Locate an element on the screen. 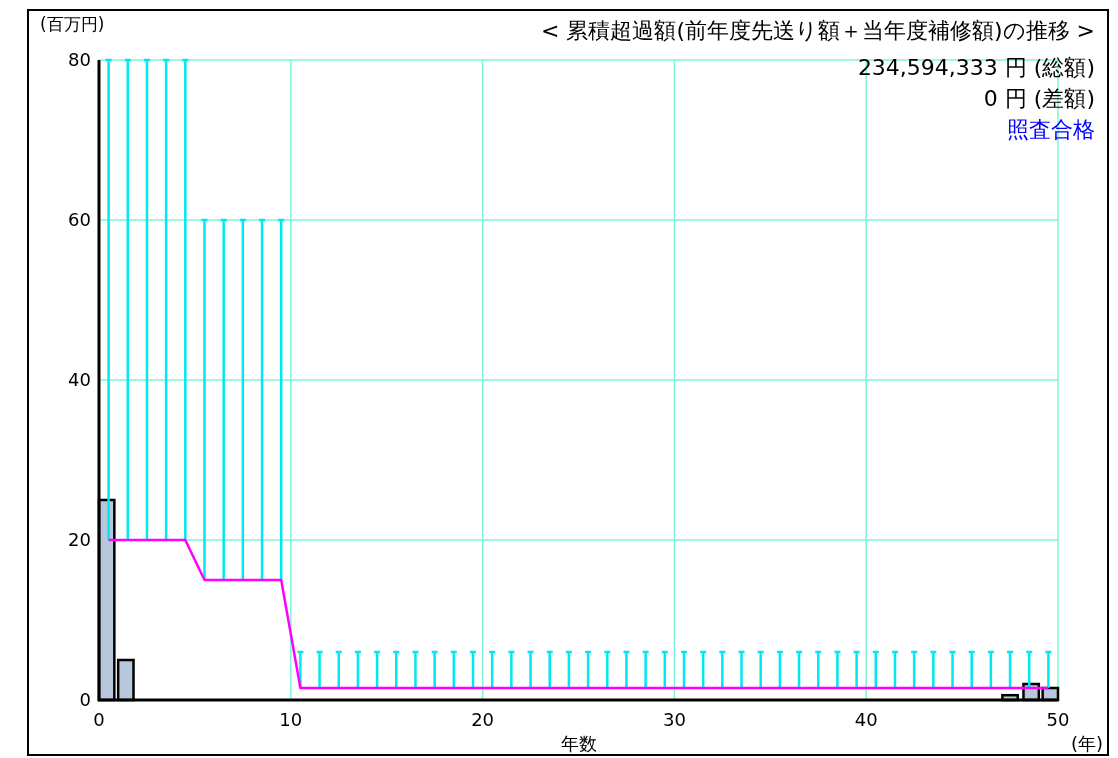 Image resolution: width=1118 pixels, height=758 pixels. y-tick-label: 80 is located at coordinates (79, 59).